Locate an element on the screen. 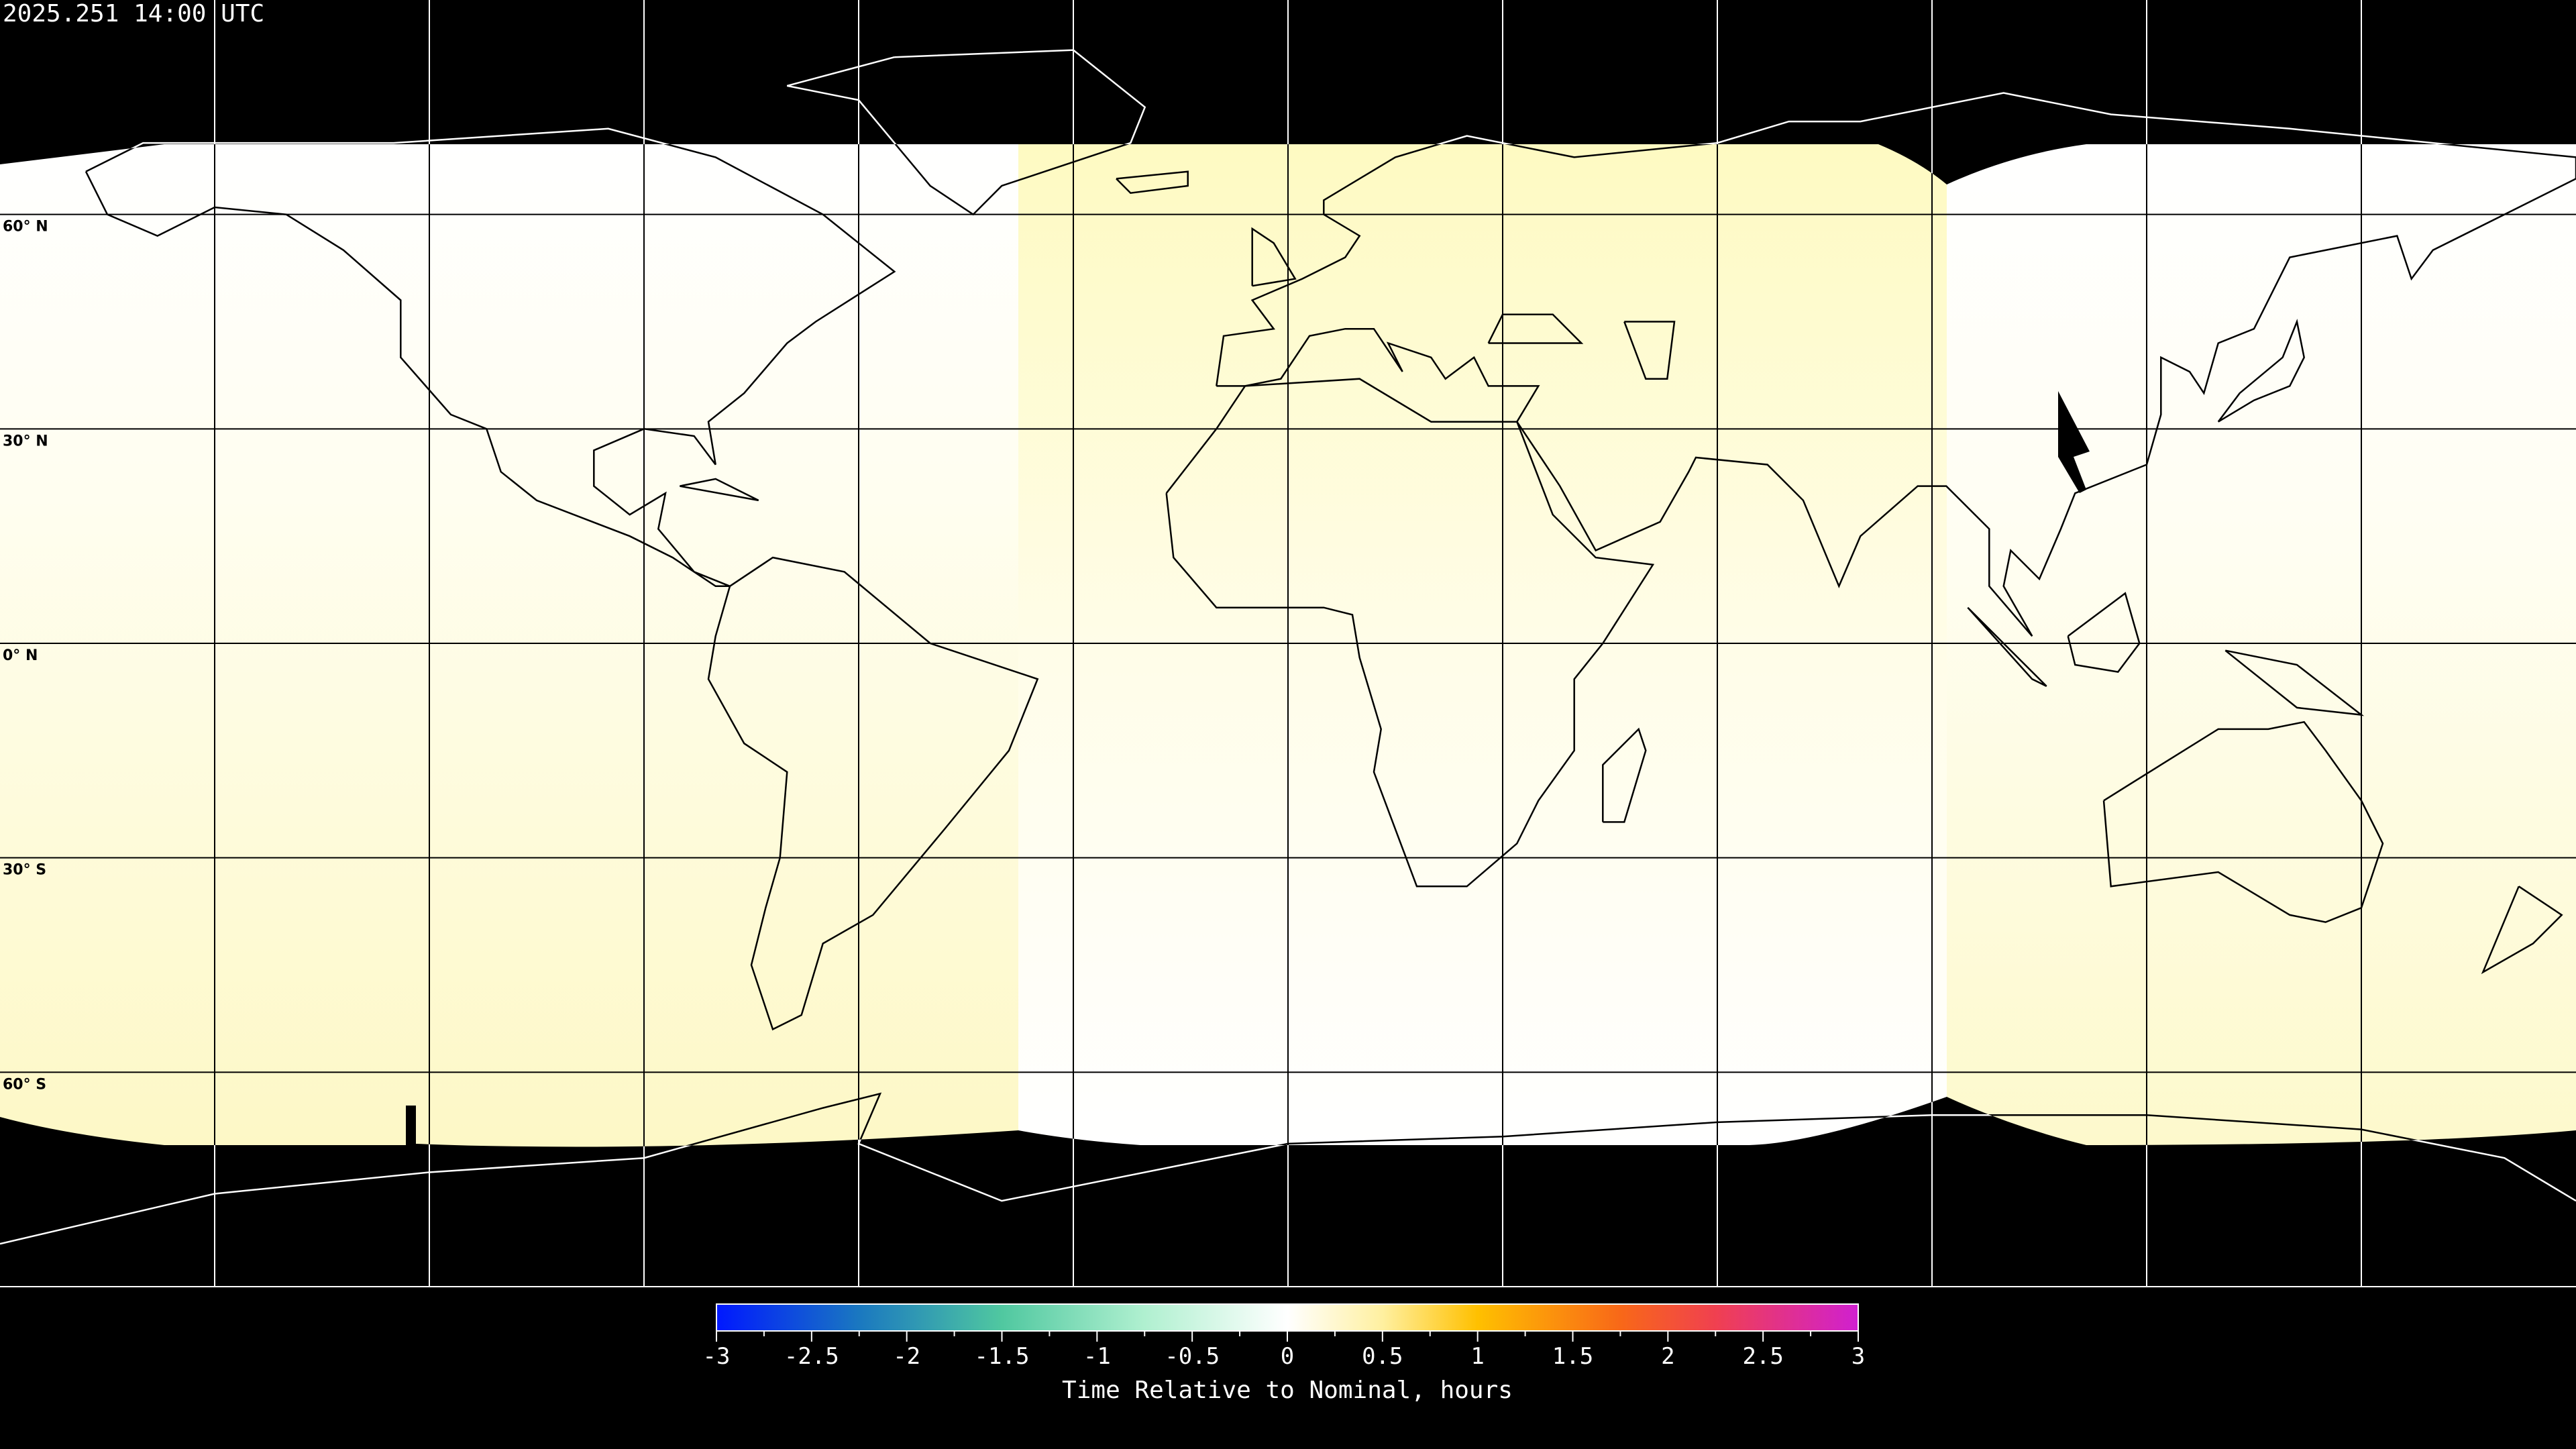 Image resolution: width=2576 pixels, height=1449 pixels. coastline-caspian-sea is located at coordinates (1649, 350).